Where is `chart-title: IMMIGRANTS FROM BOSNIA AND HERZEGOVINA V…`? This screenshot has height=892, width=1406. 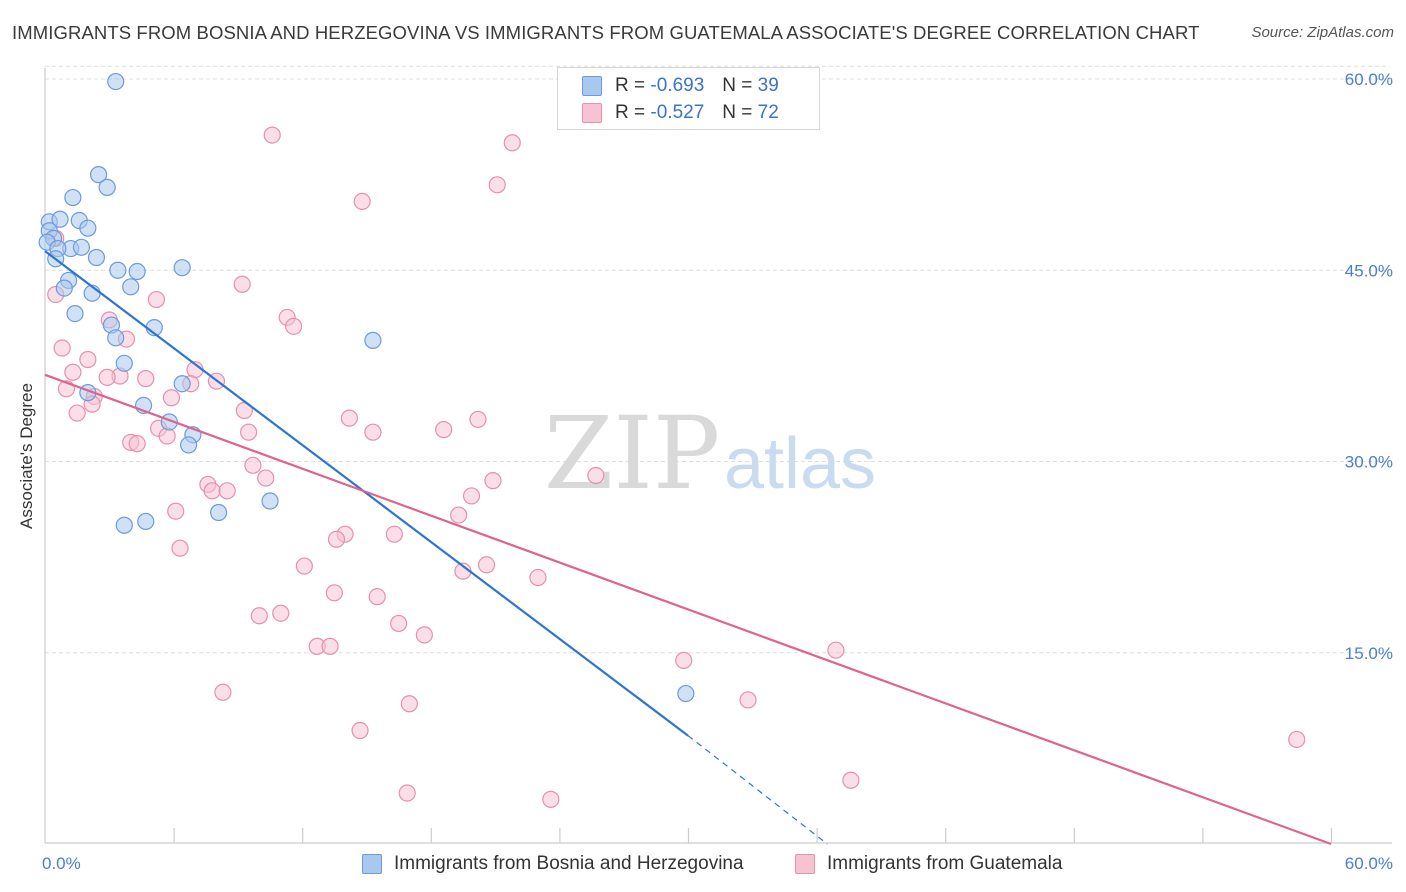 chart-title: IMMIGRANTS FROM BOSNIA AND HERZEGOVINA V… is located at coordinates (606, 32).